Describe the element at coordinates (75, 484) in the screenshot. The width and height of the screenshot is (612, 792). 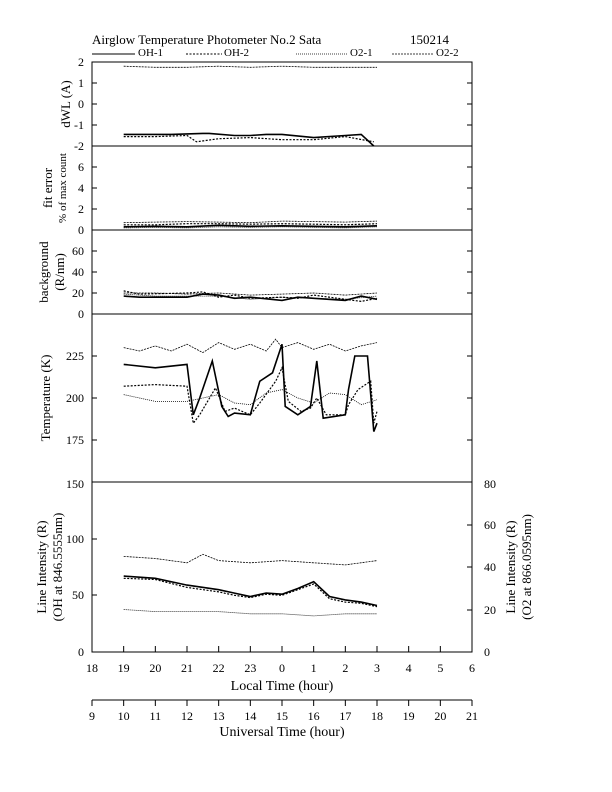
I see `intensity-ytick: 150` at that location.